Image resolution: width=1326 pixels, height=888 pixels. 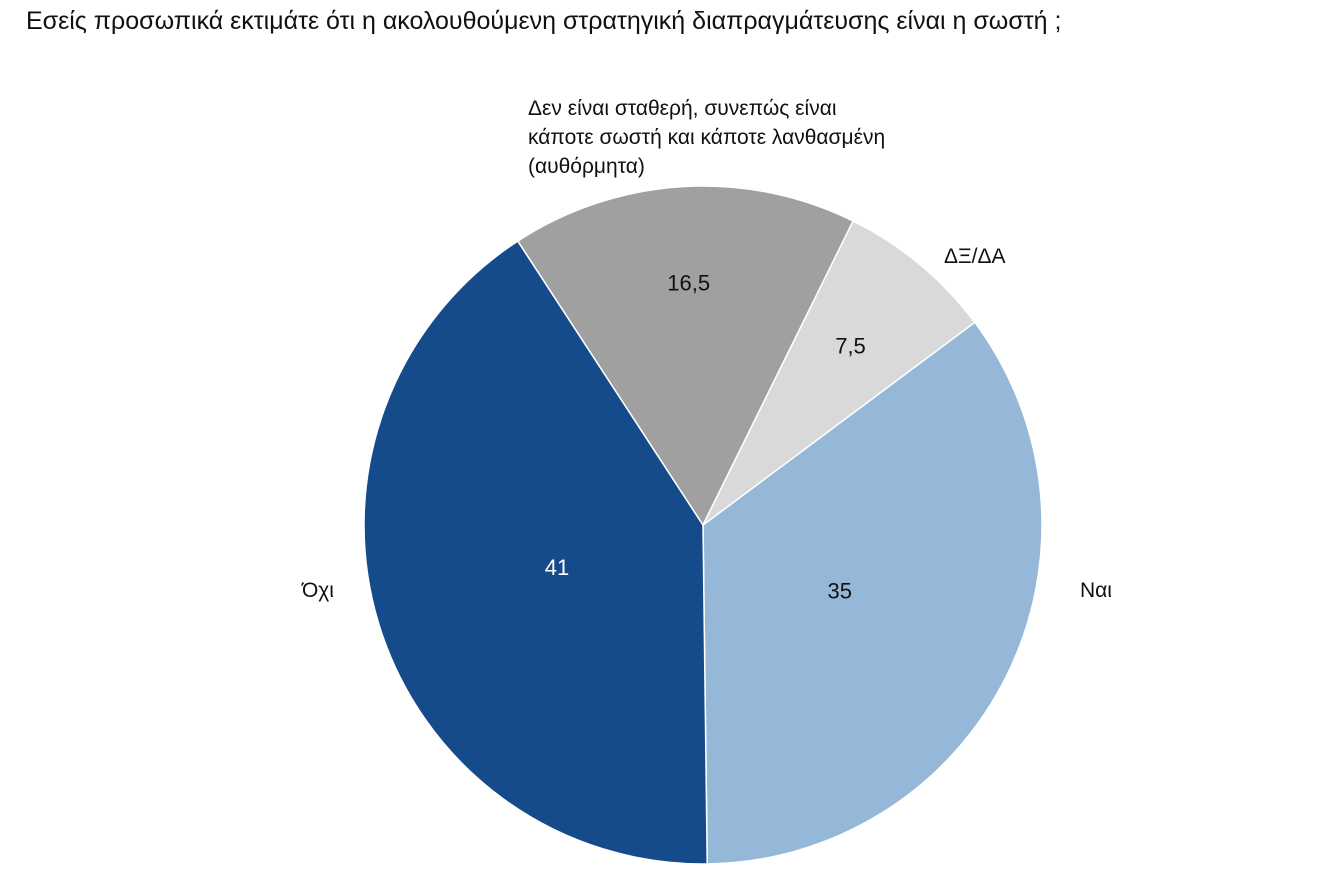 I want to click on pie-value-label-not-stable: 16,5, so click(x=688, y=283).